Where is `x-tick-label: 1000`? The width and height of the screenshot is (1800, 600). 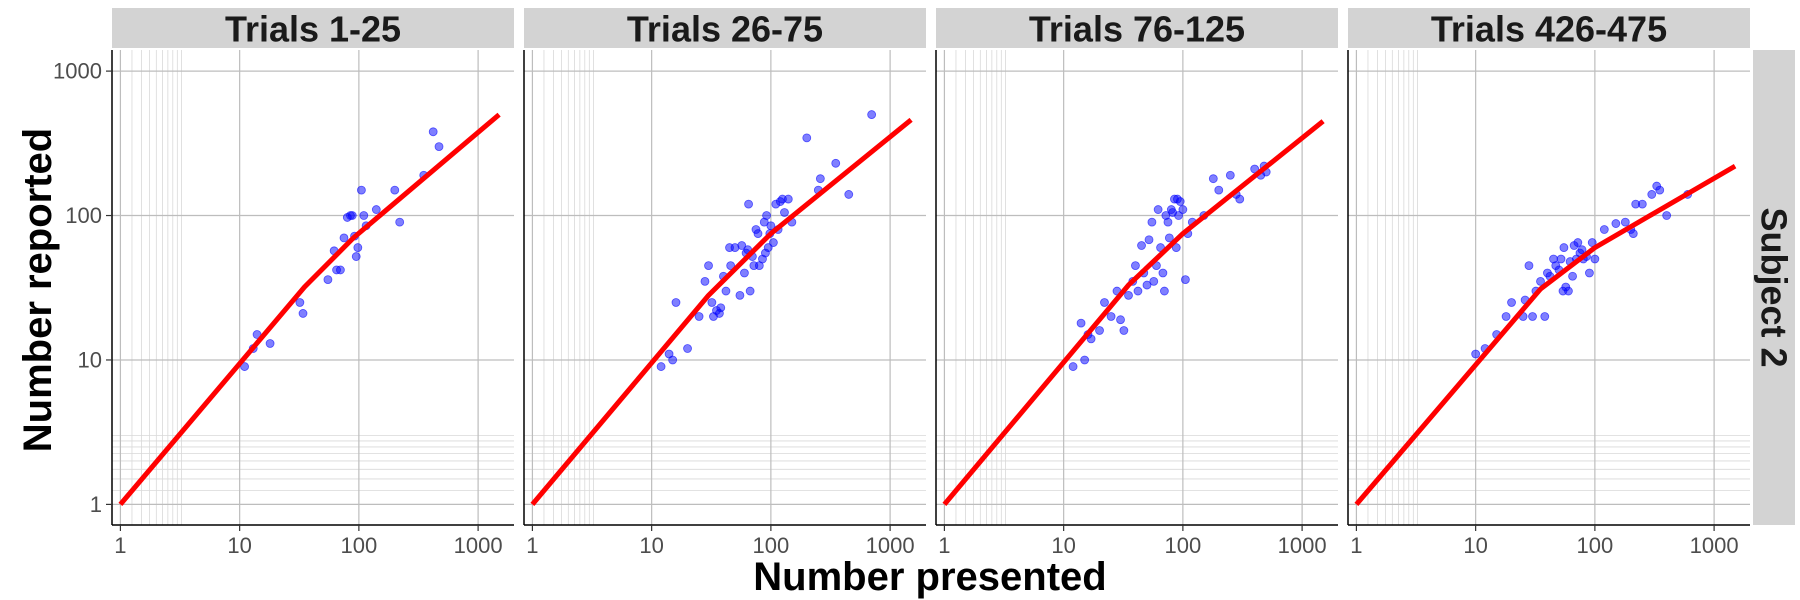
x-tick-label: 1000 is located at coordinates (890, 545).